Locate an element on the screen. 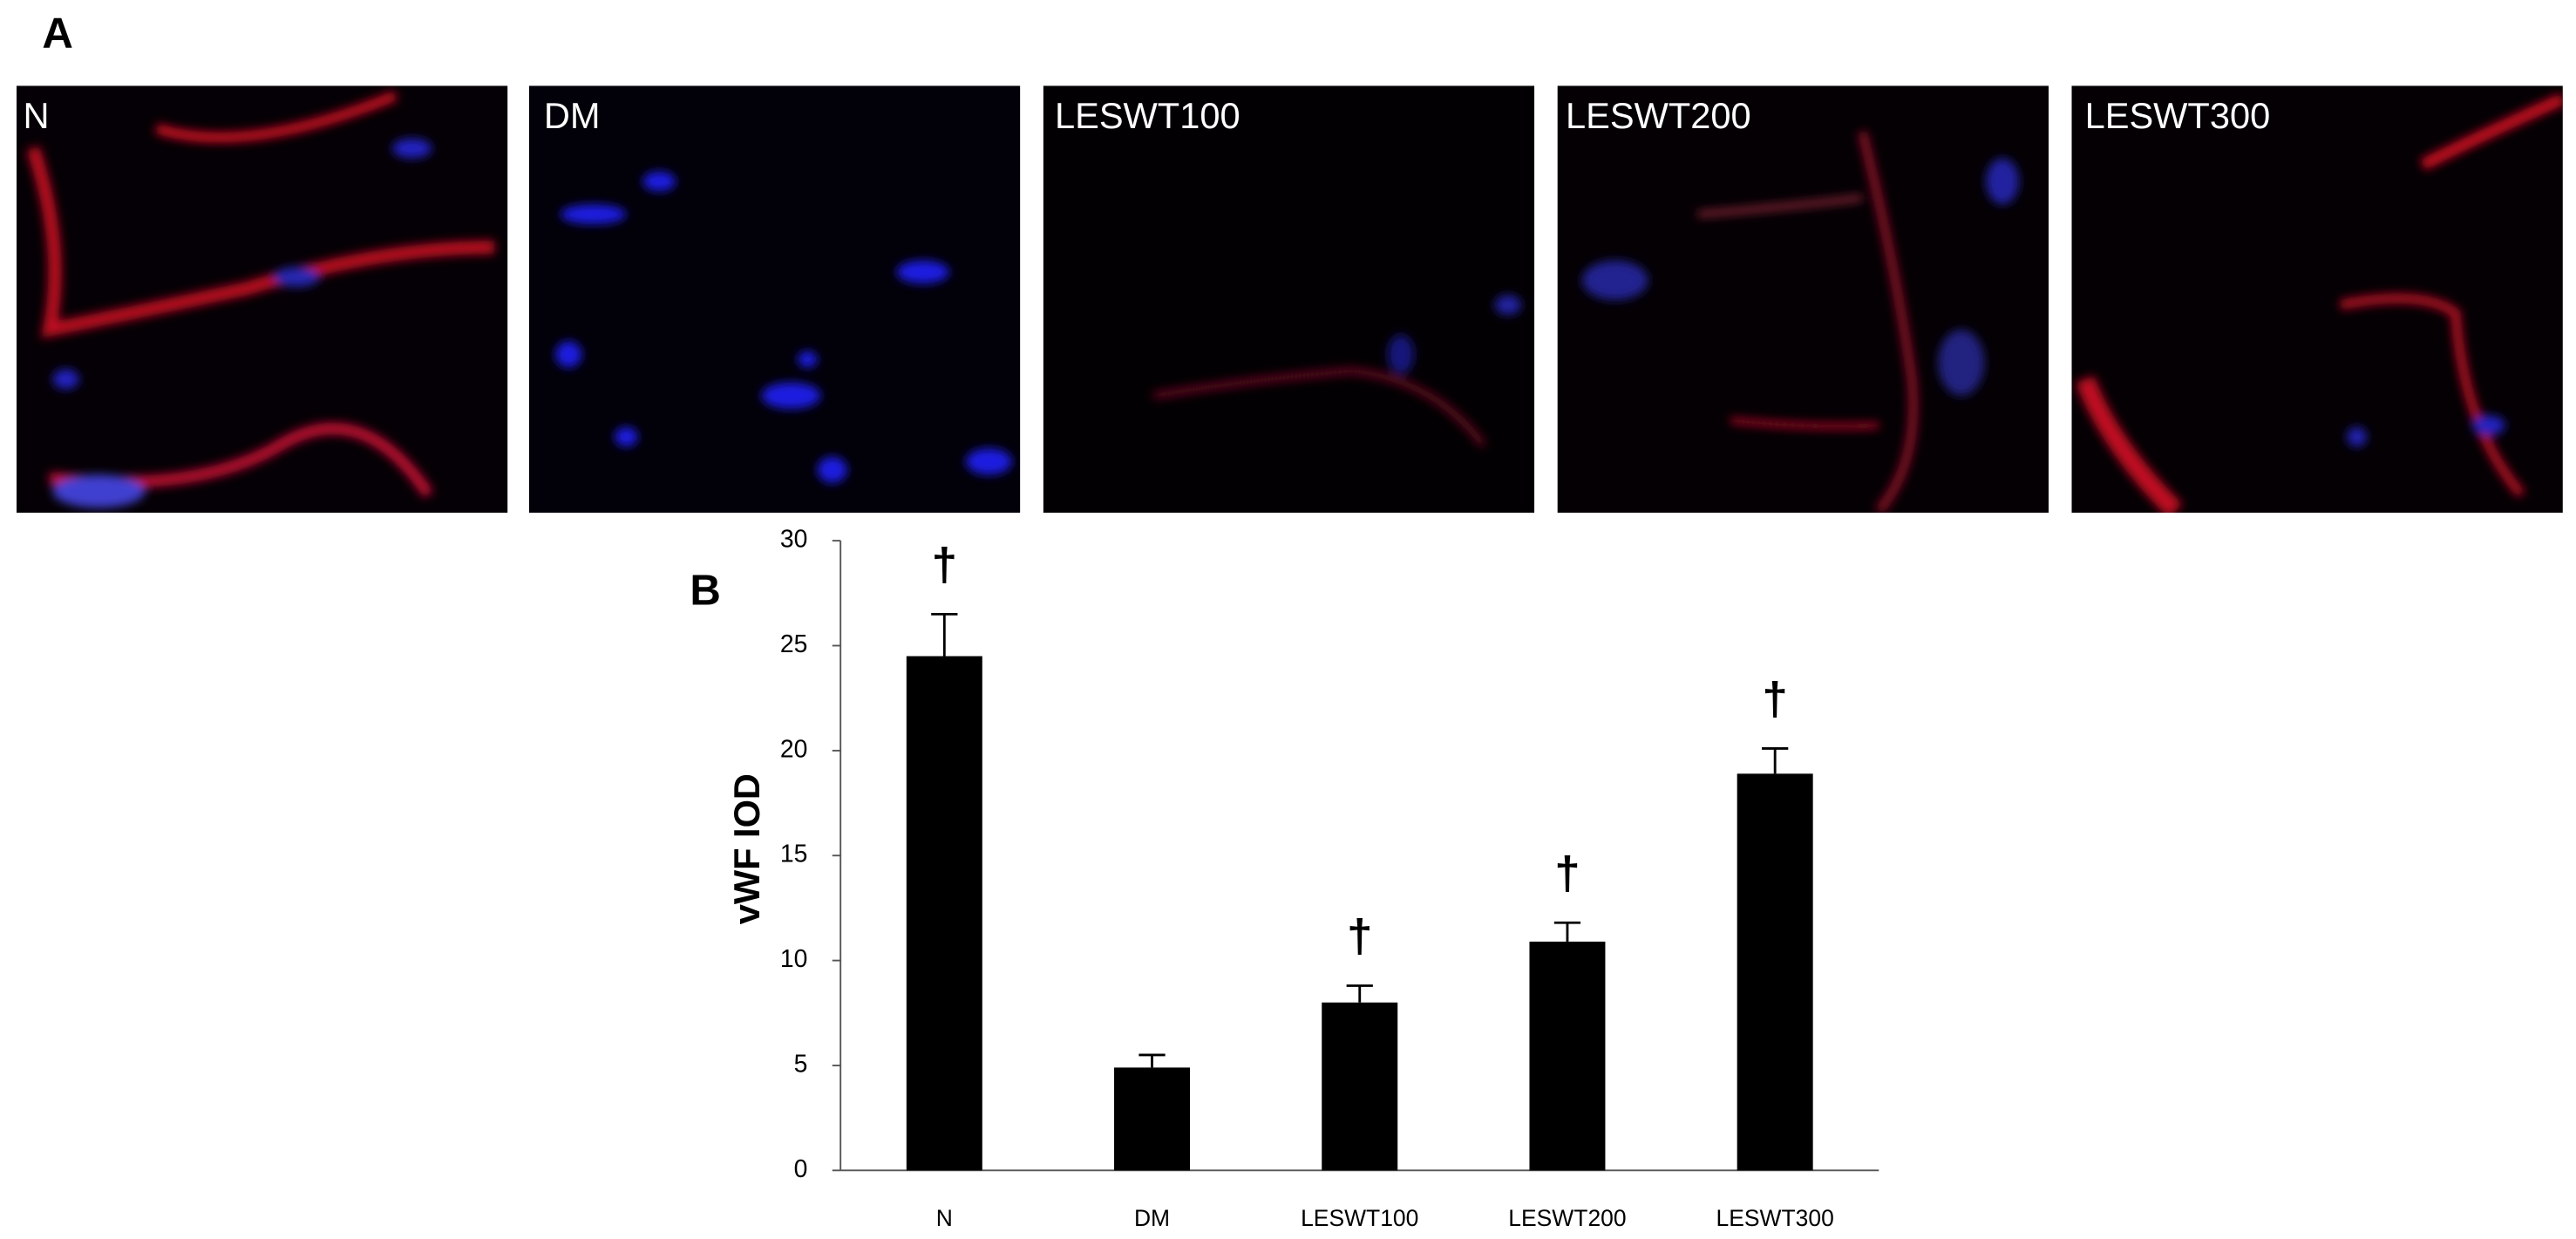  y-tick-label: 5 is located at coordinates (801, 1064).